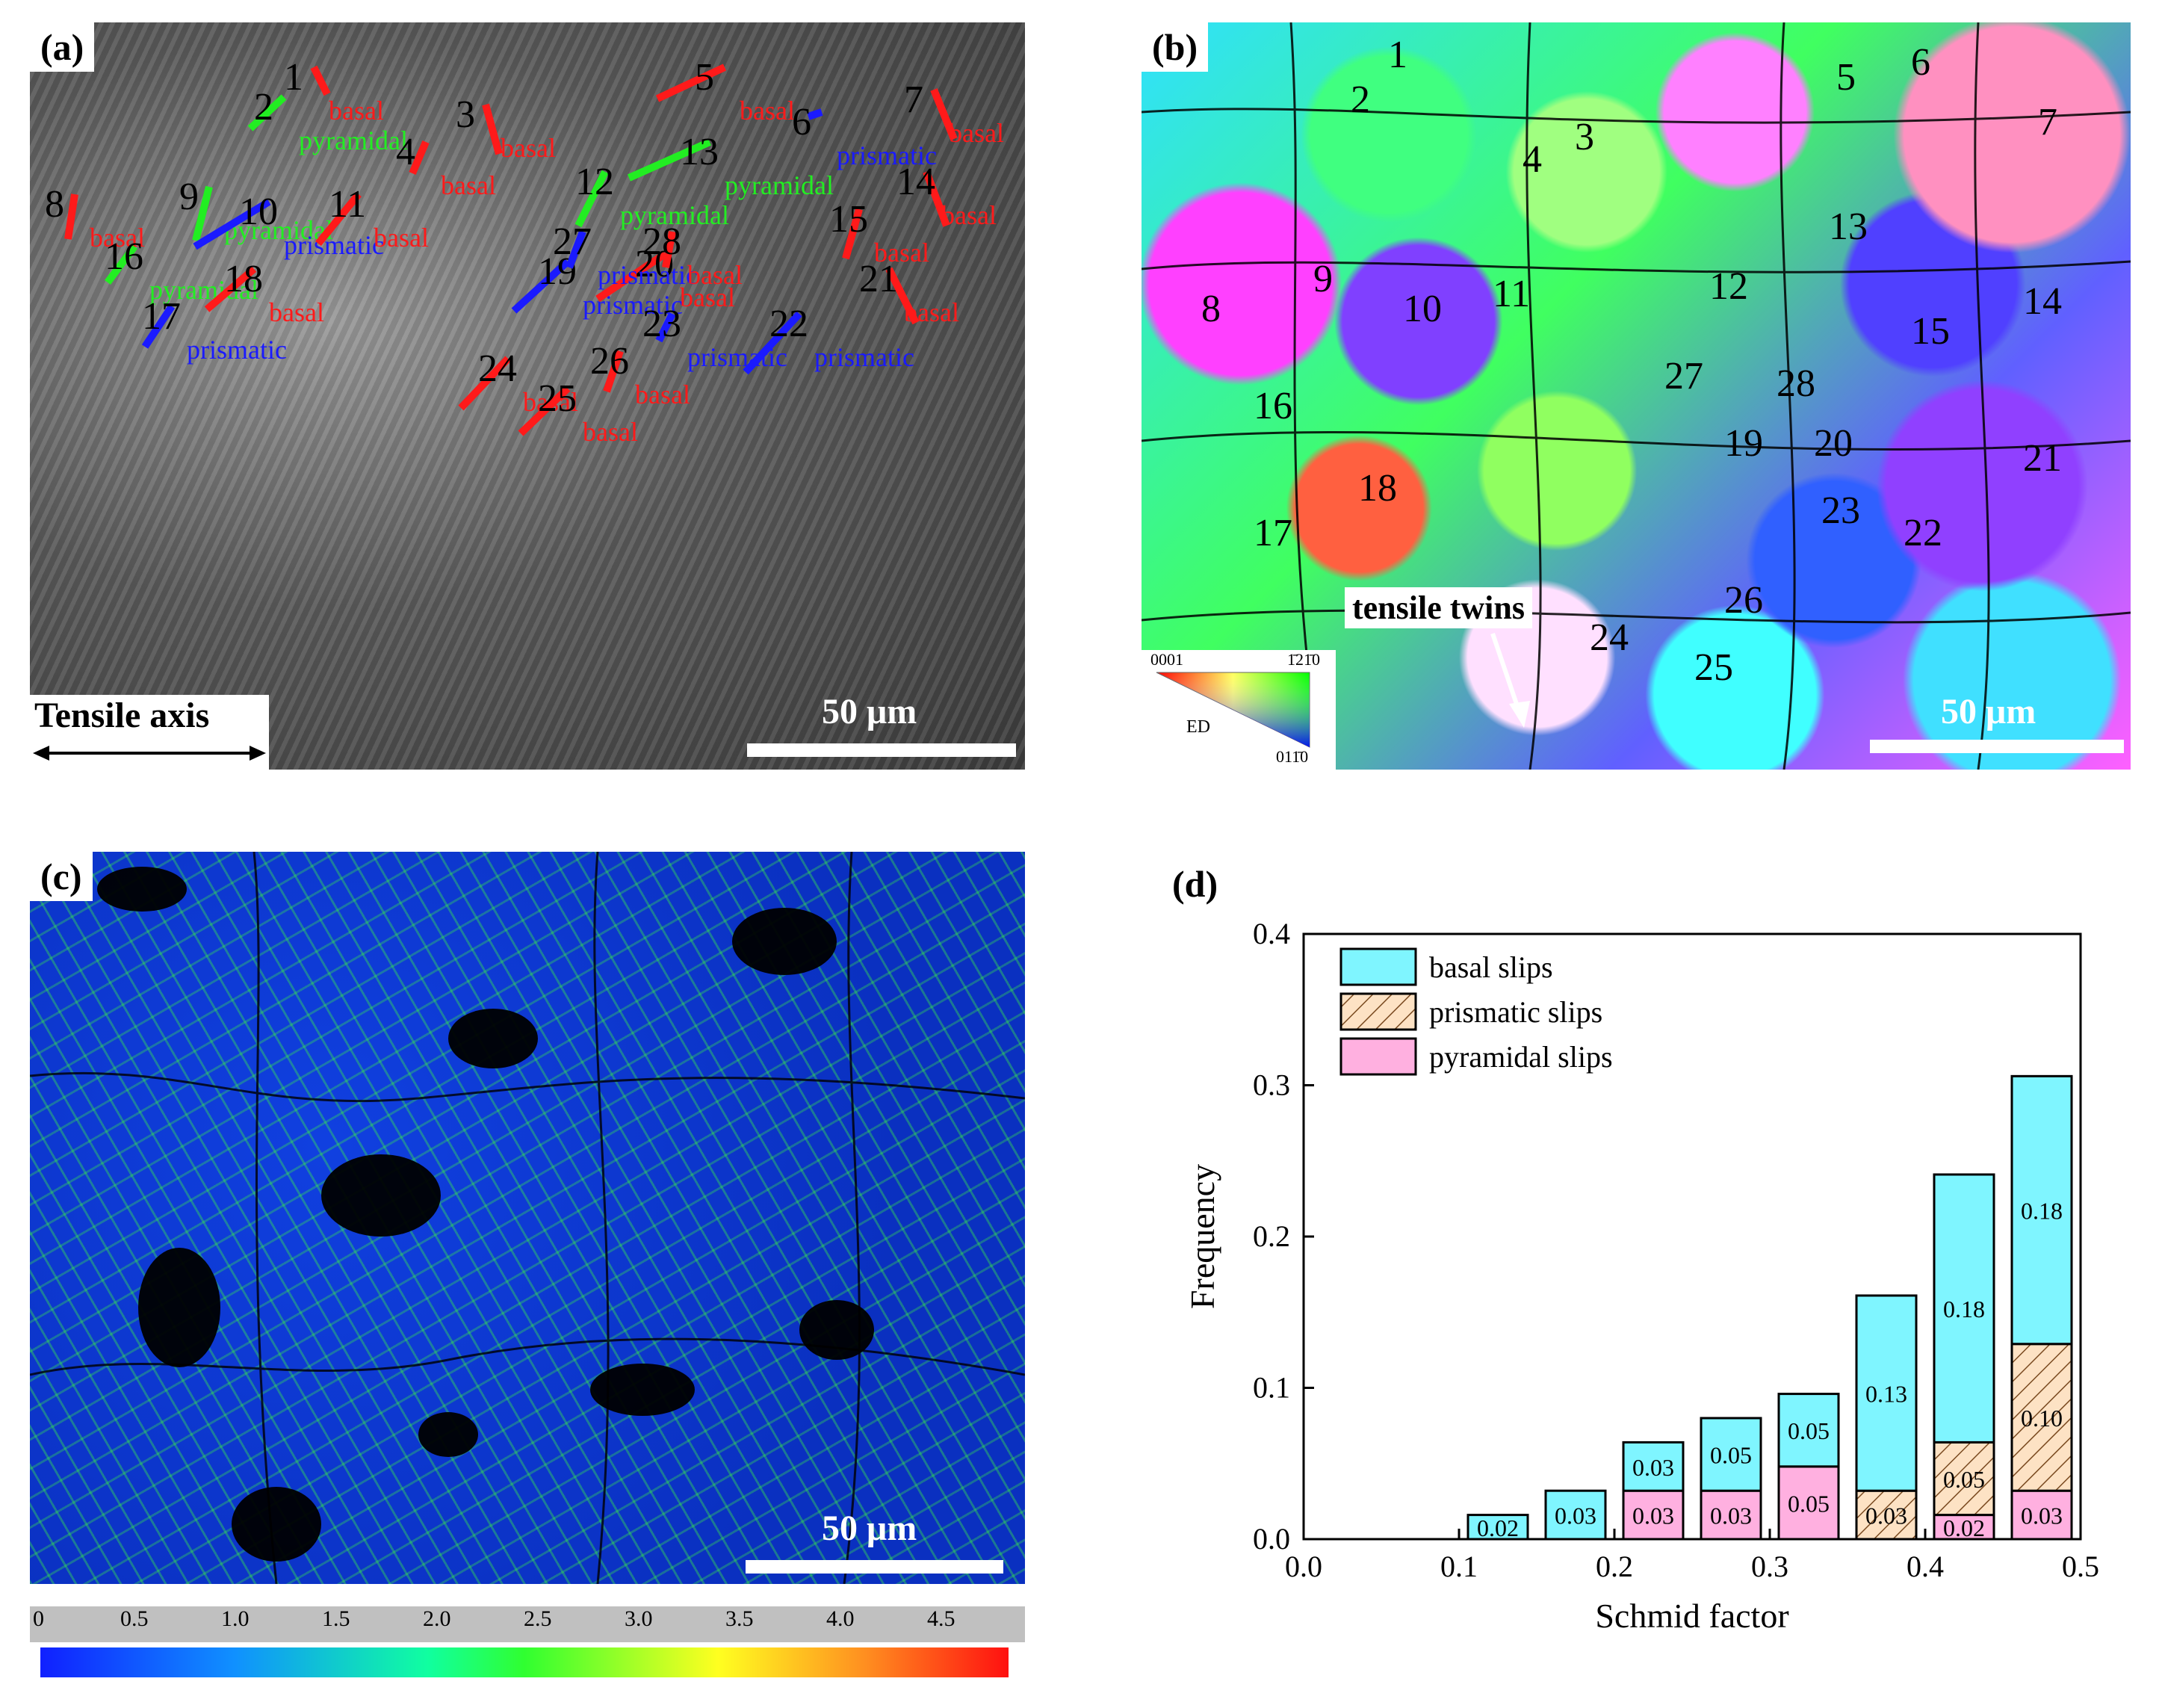 The height and width of the screenshot is (1708, 2162). What do you see at coordinates (353, 140) in the screenshot?
I see `slip-label-2: pyramidal` at bounding box center [353, 140].